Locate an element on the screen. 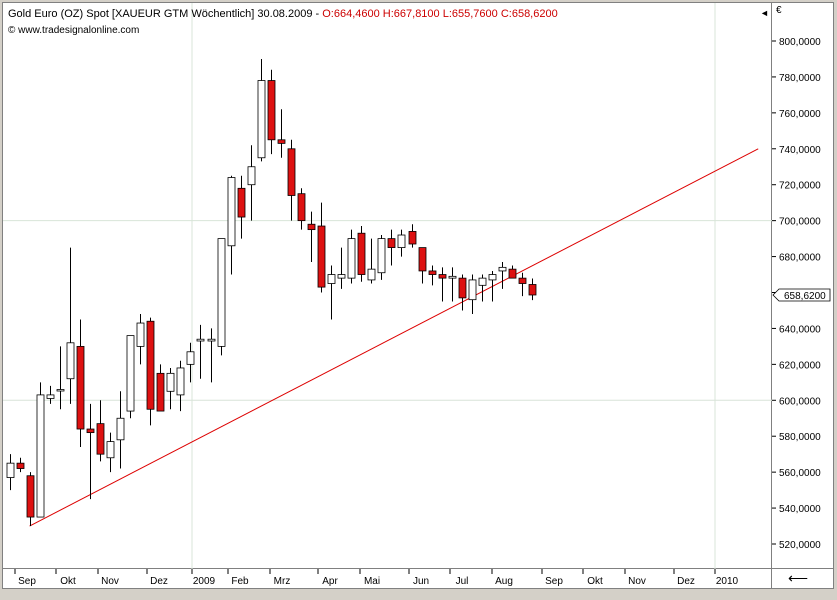  collapse-arrow-icon: ◄ is located at coordinates (764, 13).